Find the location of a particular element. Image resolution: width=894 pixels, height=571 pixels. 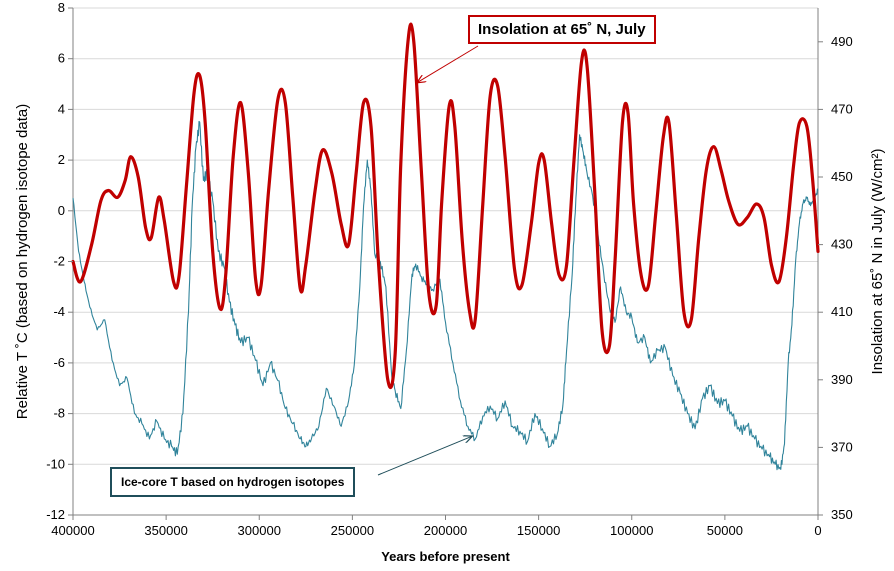

y-right-tick-label: 370 is located at coordinates (842, 446).